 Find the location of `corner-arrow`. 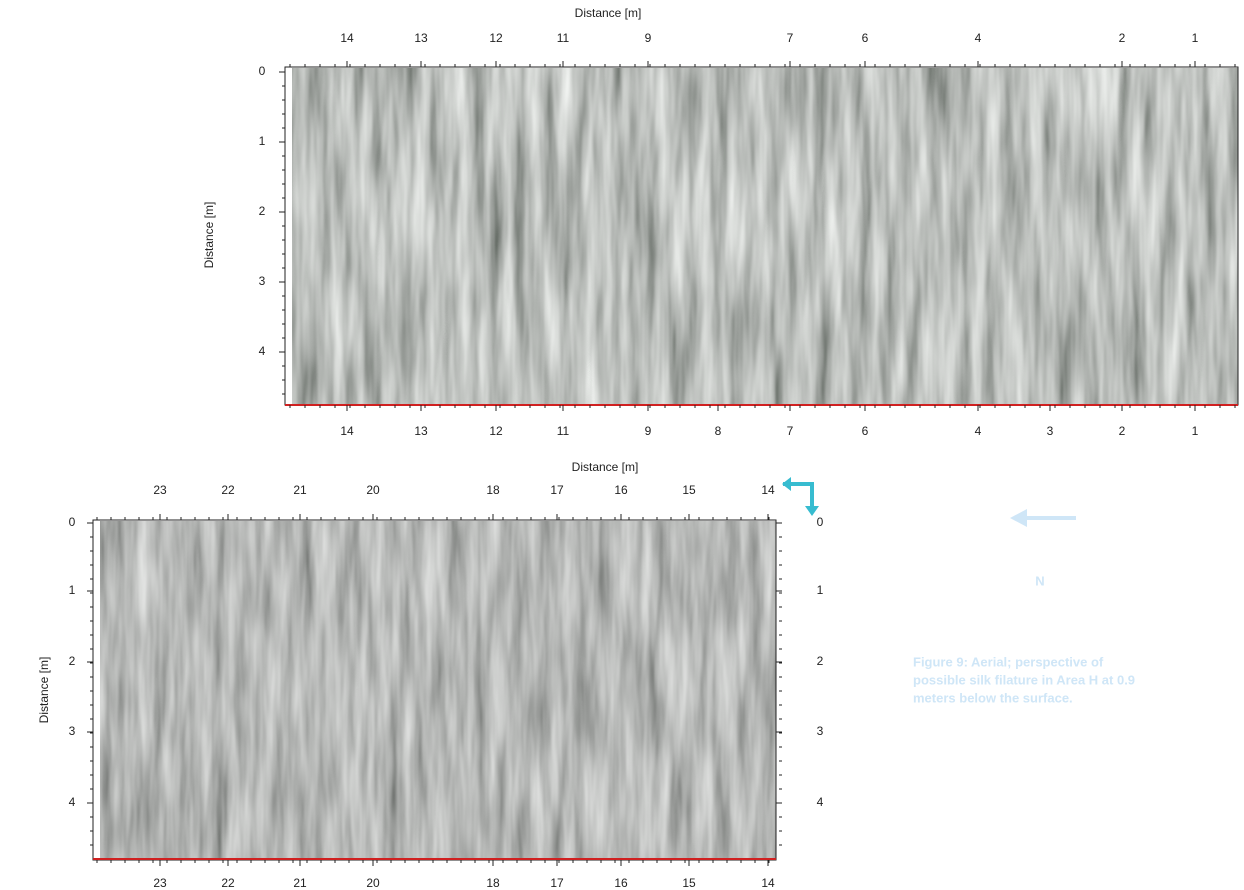

corner-arrow is located at coordinates (798, 495).